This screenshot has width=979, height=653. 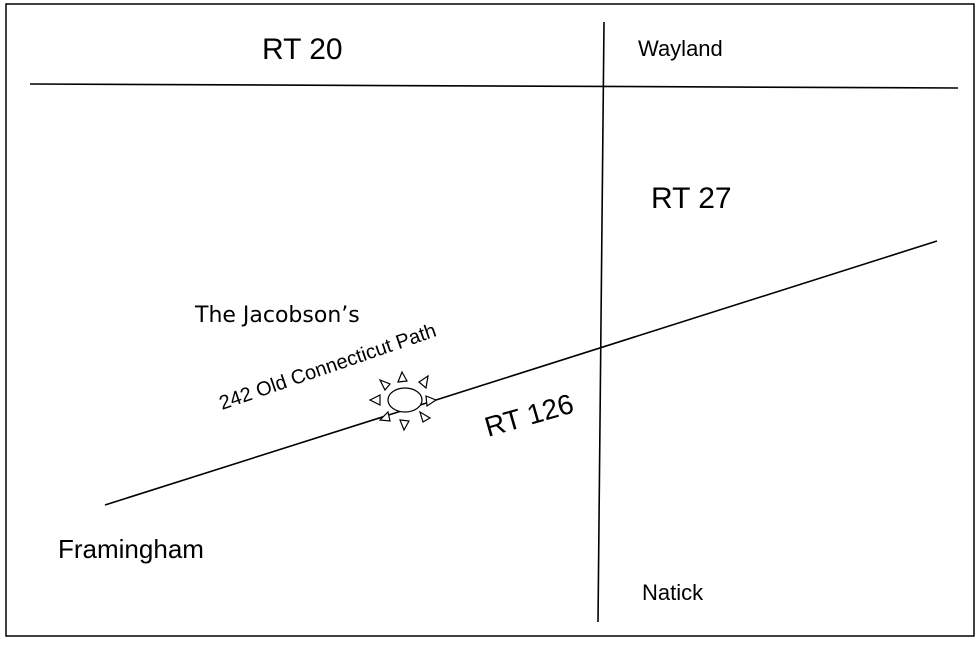 What do you see at coordinates (691, 198) in the screenshot?
I see `road-label: RT 27` at bounding box center [691, 198].